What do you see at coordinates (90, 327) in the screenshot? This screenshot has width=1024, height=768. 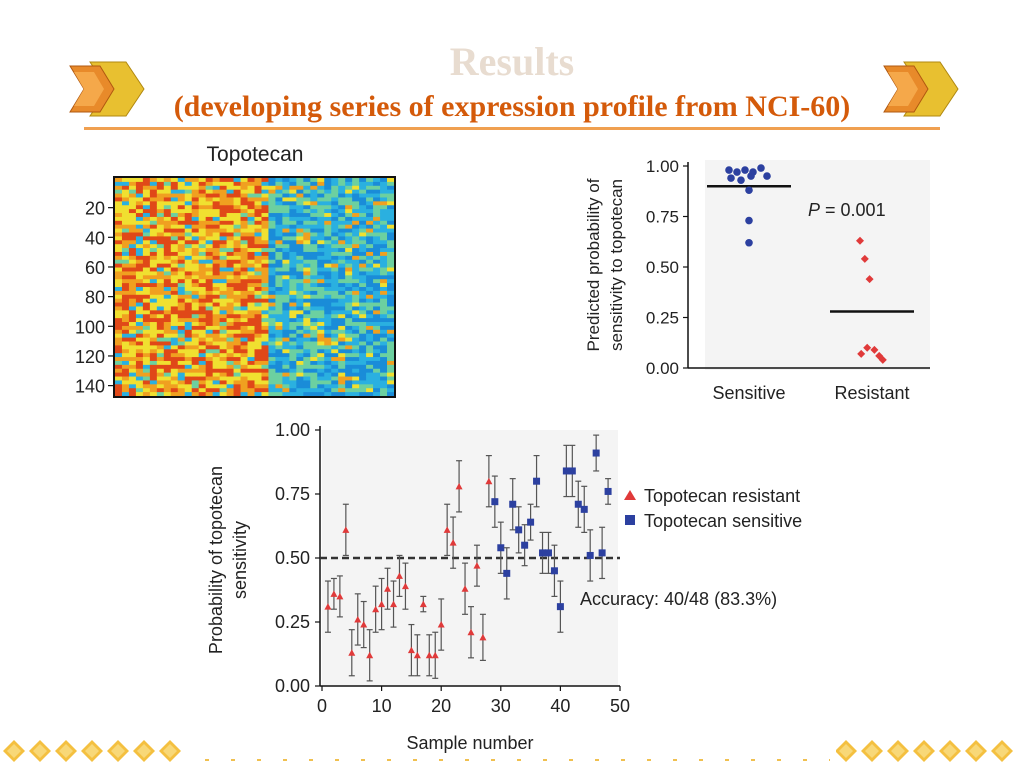 I see `heatmap-y-tick-label: 100` at bounding box center [90, 327].